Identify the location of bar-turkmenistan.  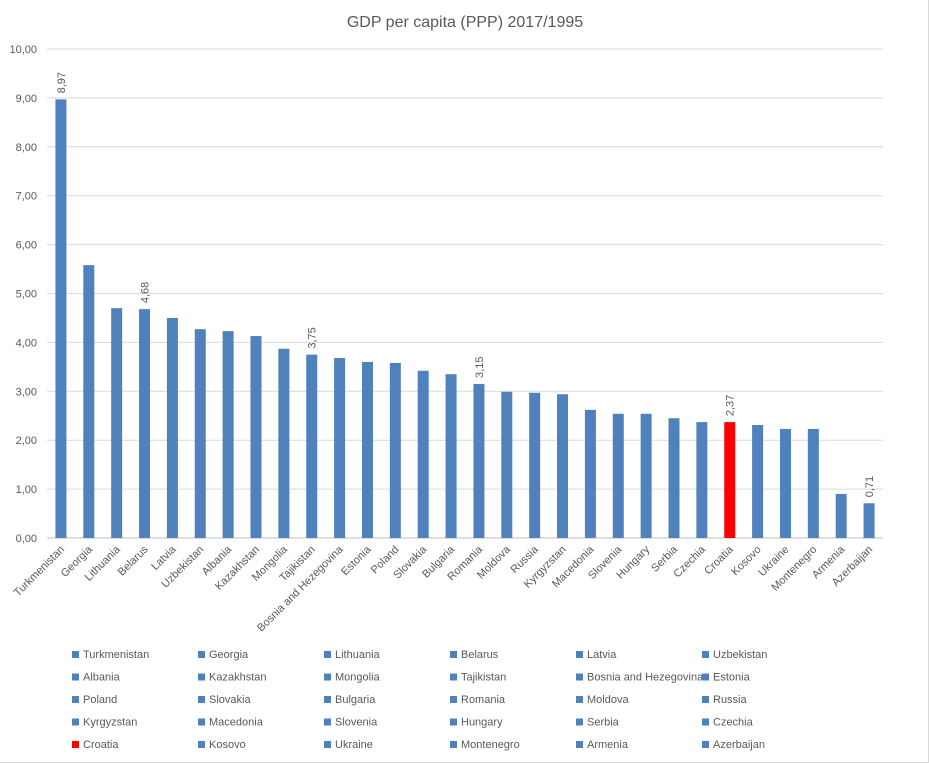
(61, 318).